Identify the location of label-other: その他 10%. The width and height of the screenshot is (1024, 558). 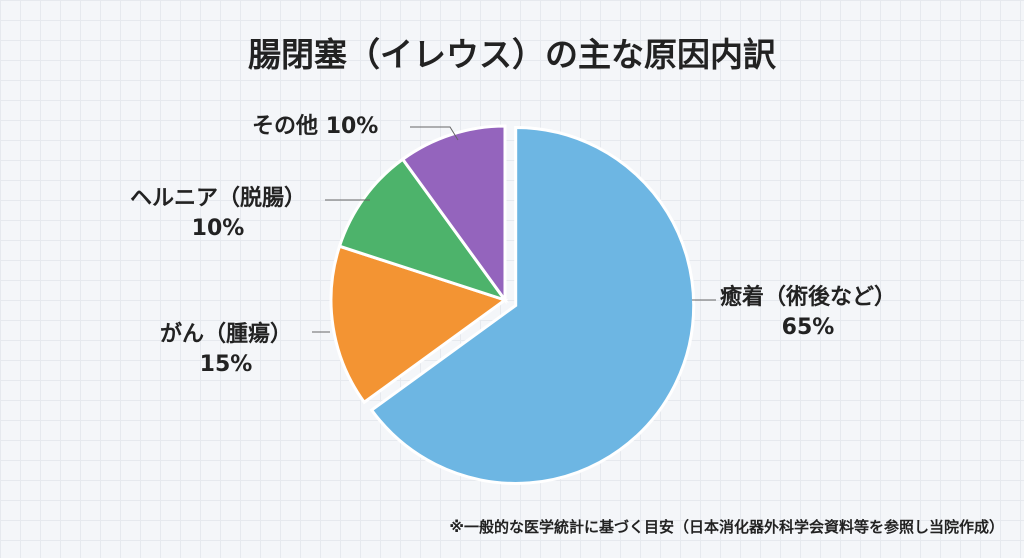
(315, 127).